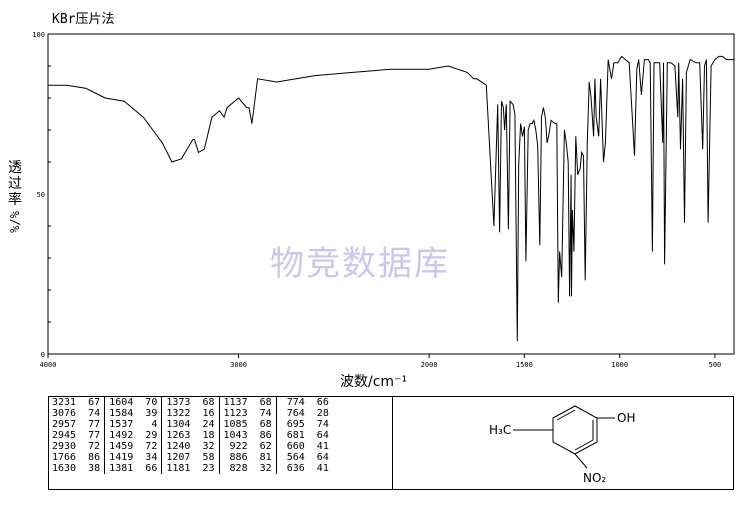  What do you see at coordinates (594, 478) in the screenshot?
I see `nitro-label: NO₂` at bounding box center [594, 478].